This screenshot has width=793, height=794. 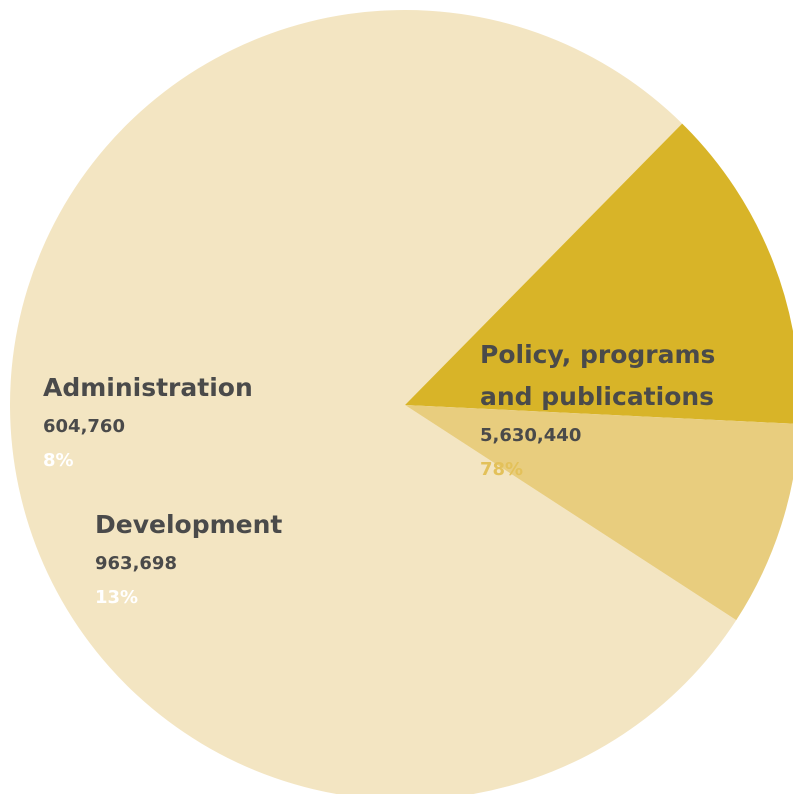 What do you see at coordinates (188, 524) in the screenshot?
I see `slice-name-1-0: Development` at bounding box center [188, 524].